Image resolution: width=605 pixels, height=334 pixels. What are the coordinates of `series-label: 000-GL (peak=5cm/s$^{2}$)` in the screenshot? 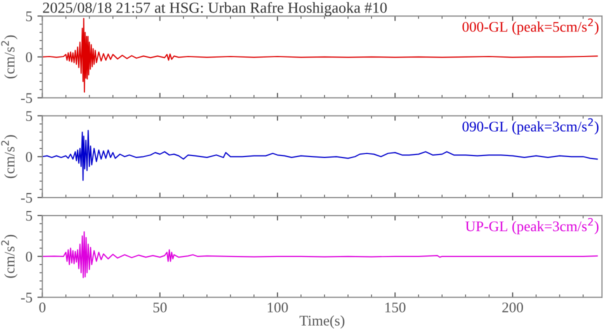 It's located at (530, 26).